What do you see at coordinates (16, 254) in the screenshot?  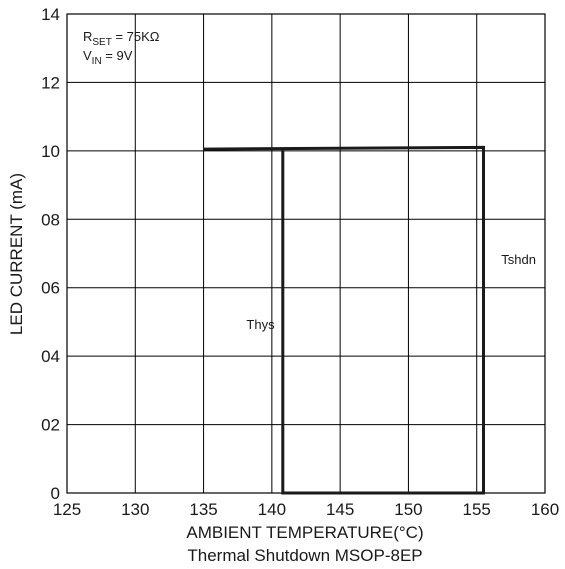 I see `y-axis-title: LED CURRENT (mA)` at bounding box center [16, 254].